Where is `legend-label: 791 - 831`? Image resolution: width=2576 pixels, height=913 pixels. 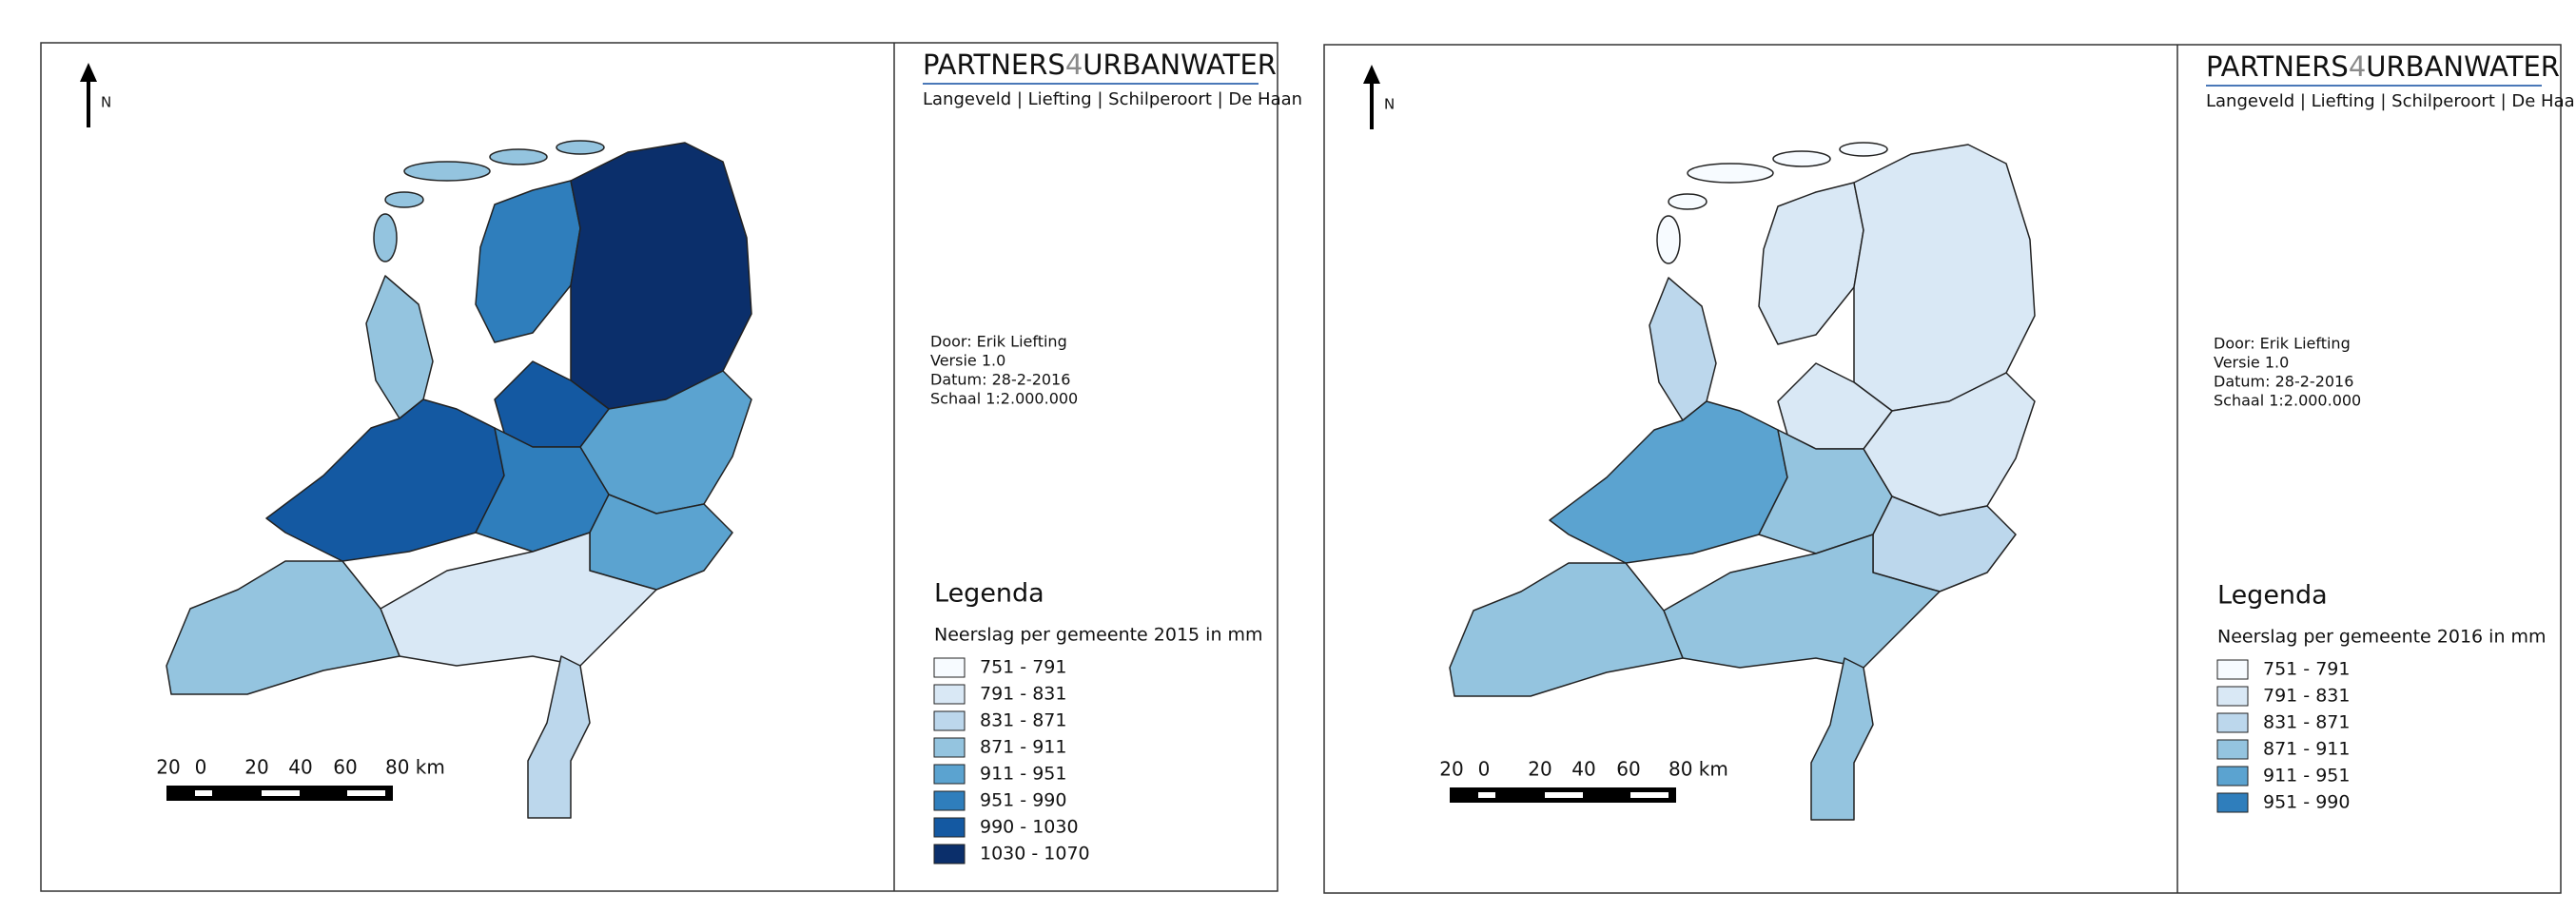
legend-label: 791 - 831 is located at coordinates (2306, 697).